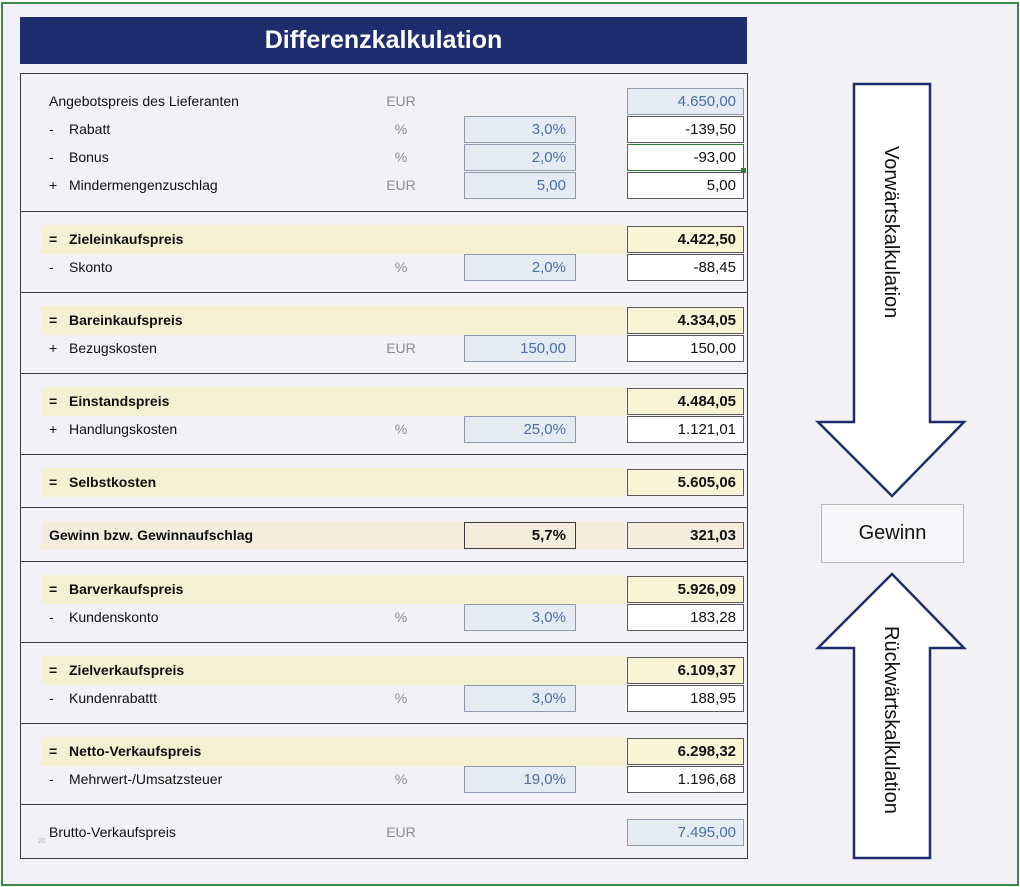 This screenshot has width=1020, height=887. What do you see at coordinates (685, 348) in the screenshot?
I see `value-cell: 150,00` at bounding box center [685, 348].